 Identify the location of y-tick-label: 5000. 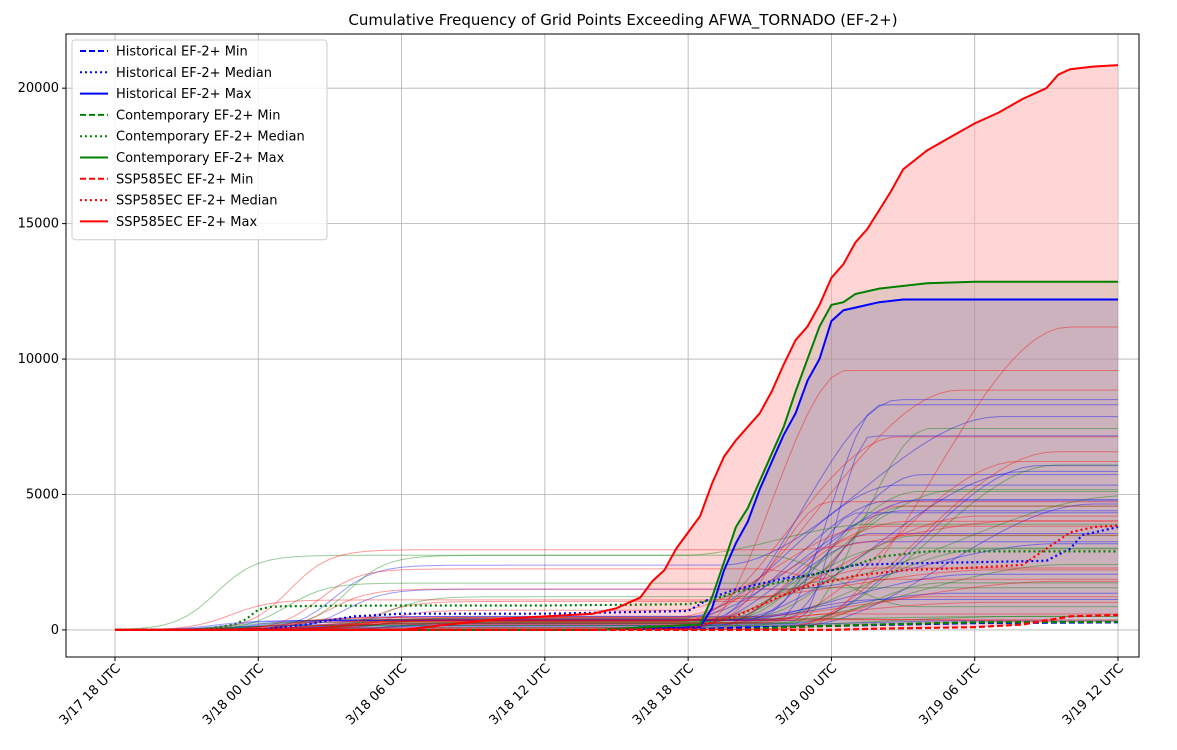
(42, 494).